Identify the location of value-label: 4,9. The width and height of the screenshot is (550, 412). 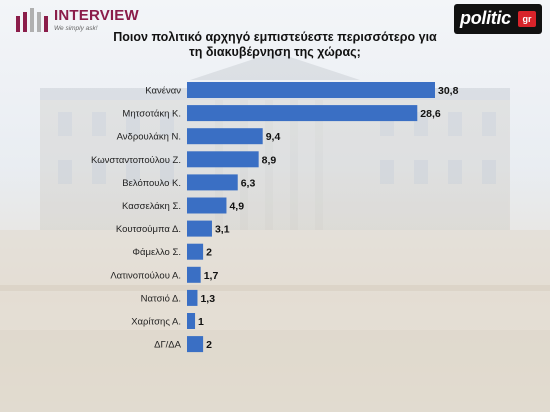
(236, 207).